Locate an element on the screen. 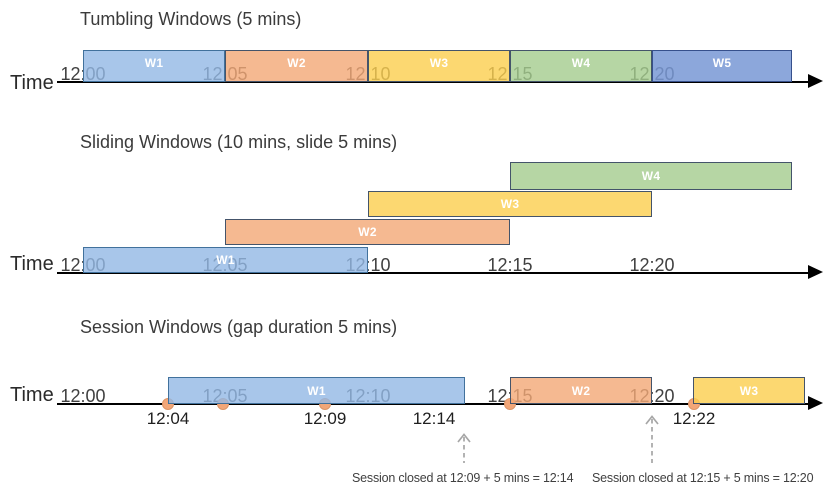 Image resolution: width=829 pixels, height=498 pixels. section-title-tumbling: Tumbling Windows (5 mins) is located at coordinates (191, 19).